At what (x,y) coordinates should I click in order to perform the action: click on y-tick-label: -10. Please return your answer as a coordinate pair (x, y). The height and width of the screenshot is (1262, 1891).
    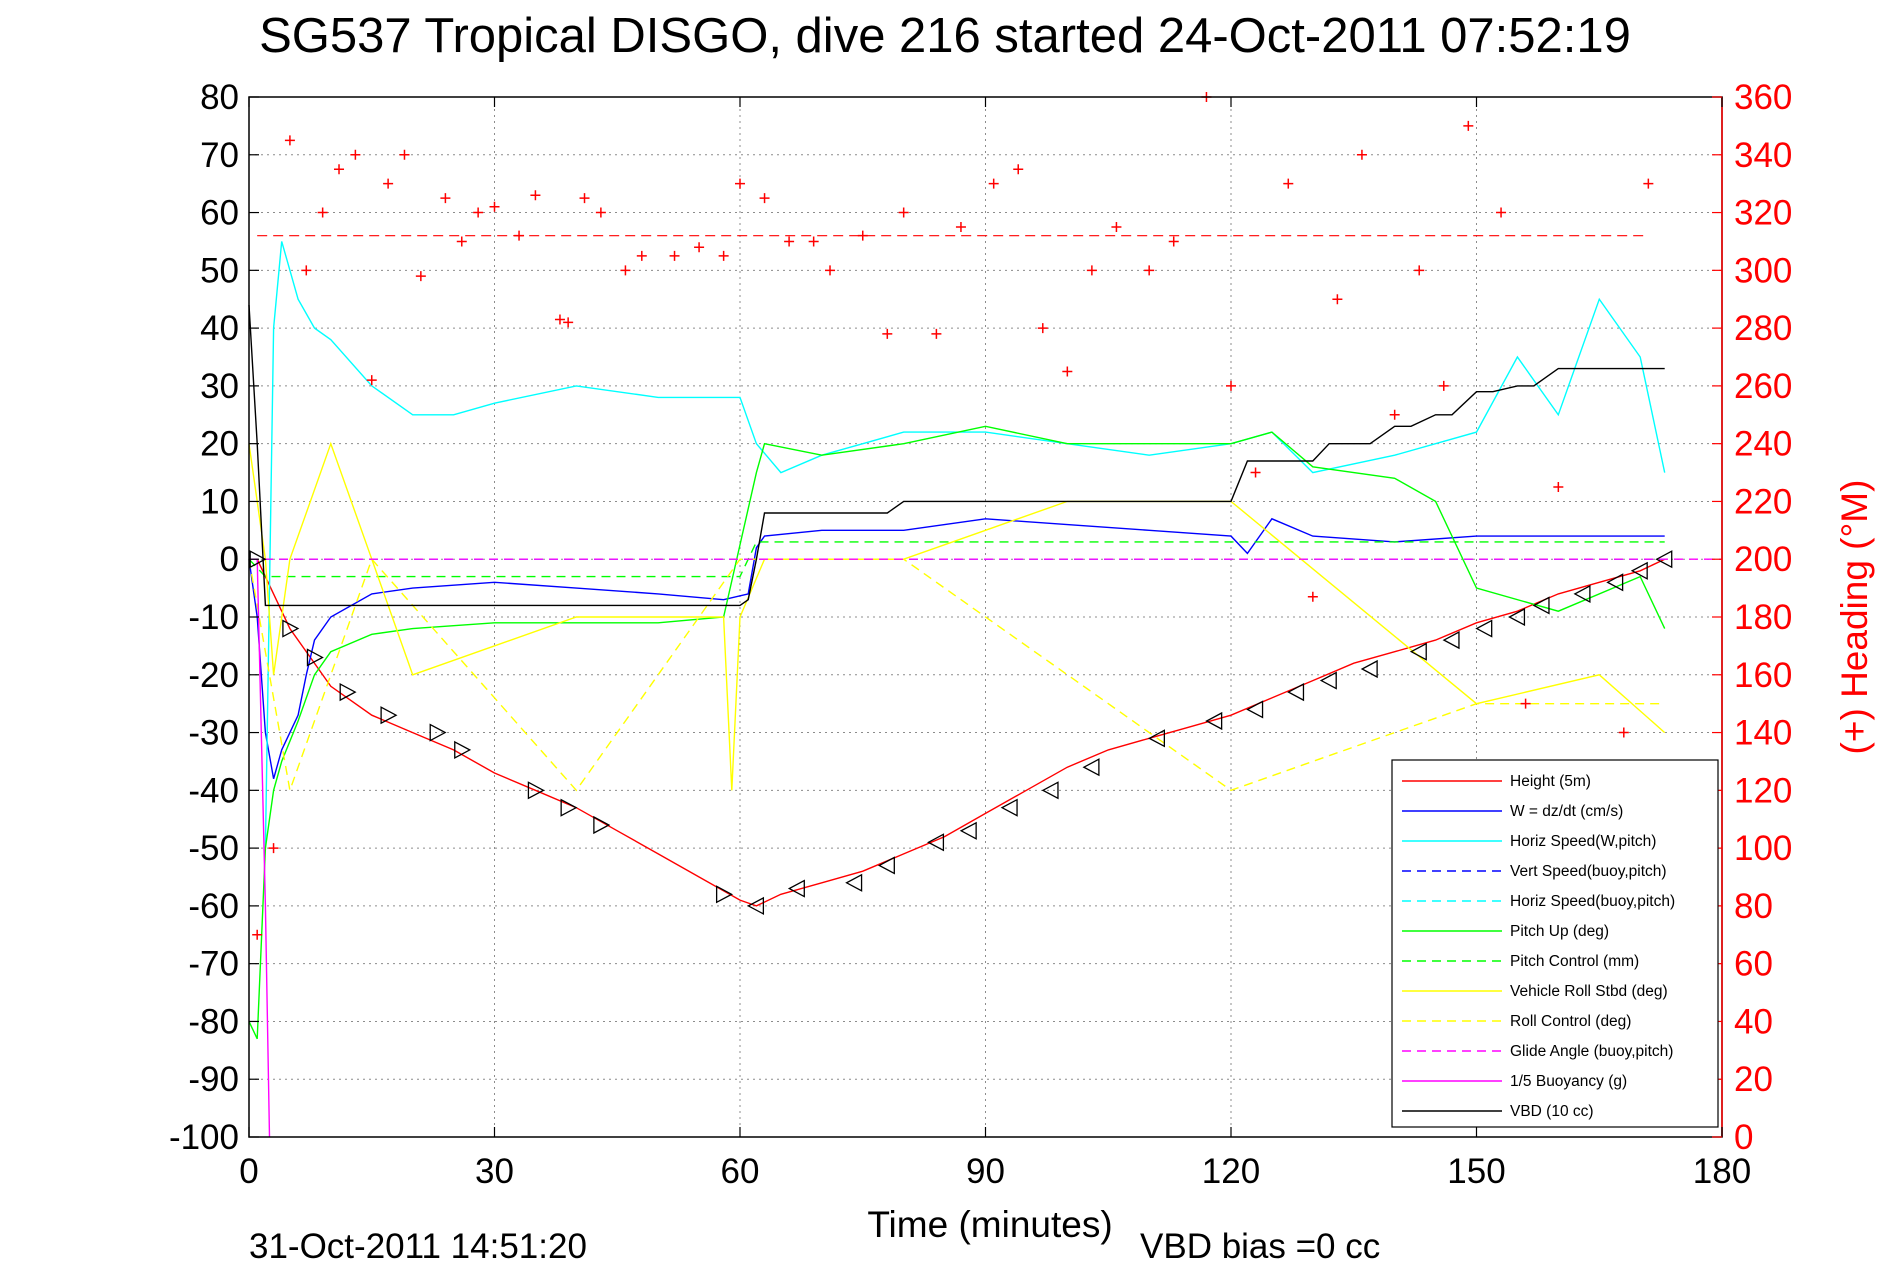
    Looking at the image, I should click on (213, 617).